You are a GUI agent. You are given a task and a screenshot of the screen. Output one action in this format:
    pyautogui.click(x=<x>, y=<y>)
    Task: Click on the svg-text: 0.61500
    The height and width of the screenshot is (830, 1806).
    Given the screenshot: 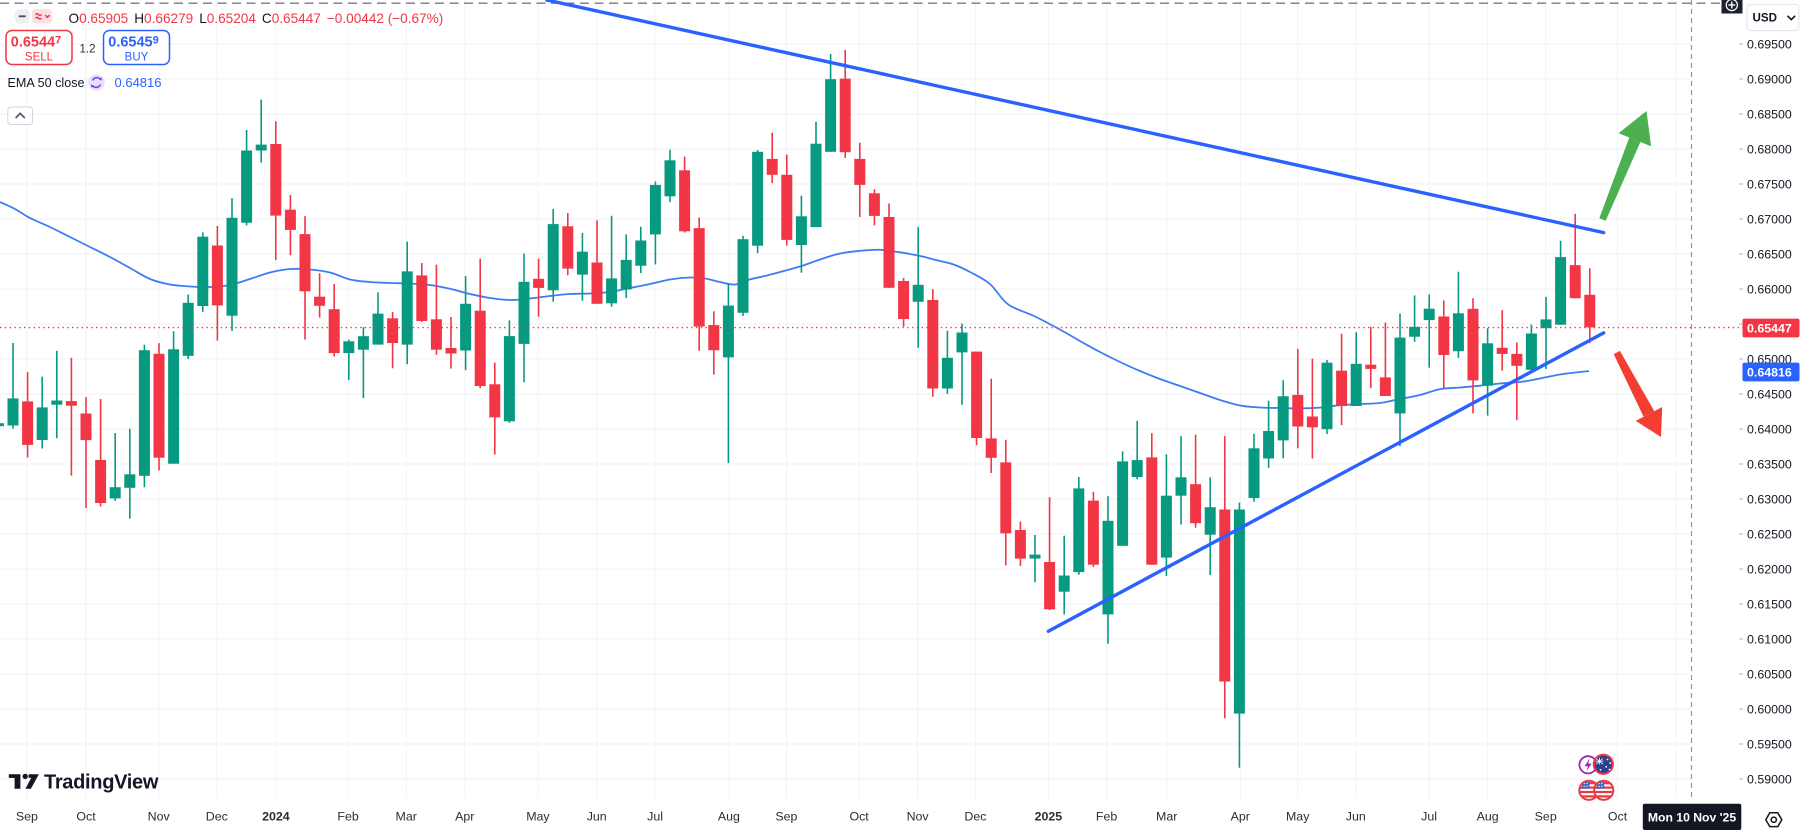 What is the action you would take?
    pyautogui.click(x=1769, y=604)
    